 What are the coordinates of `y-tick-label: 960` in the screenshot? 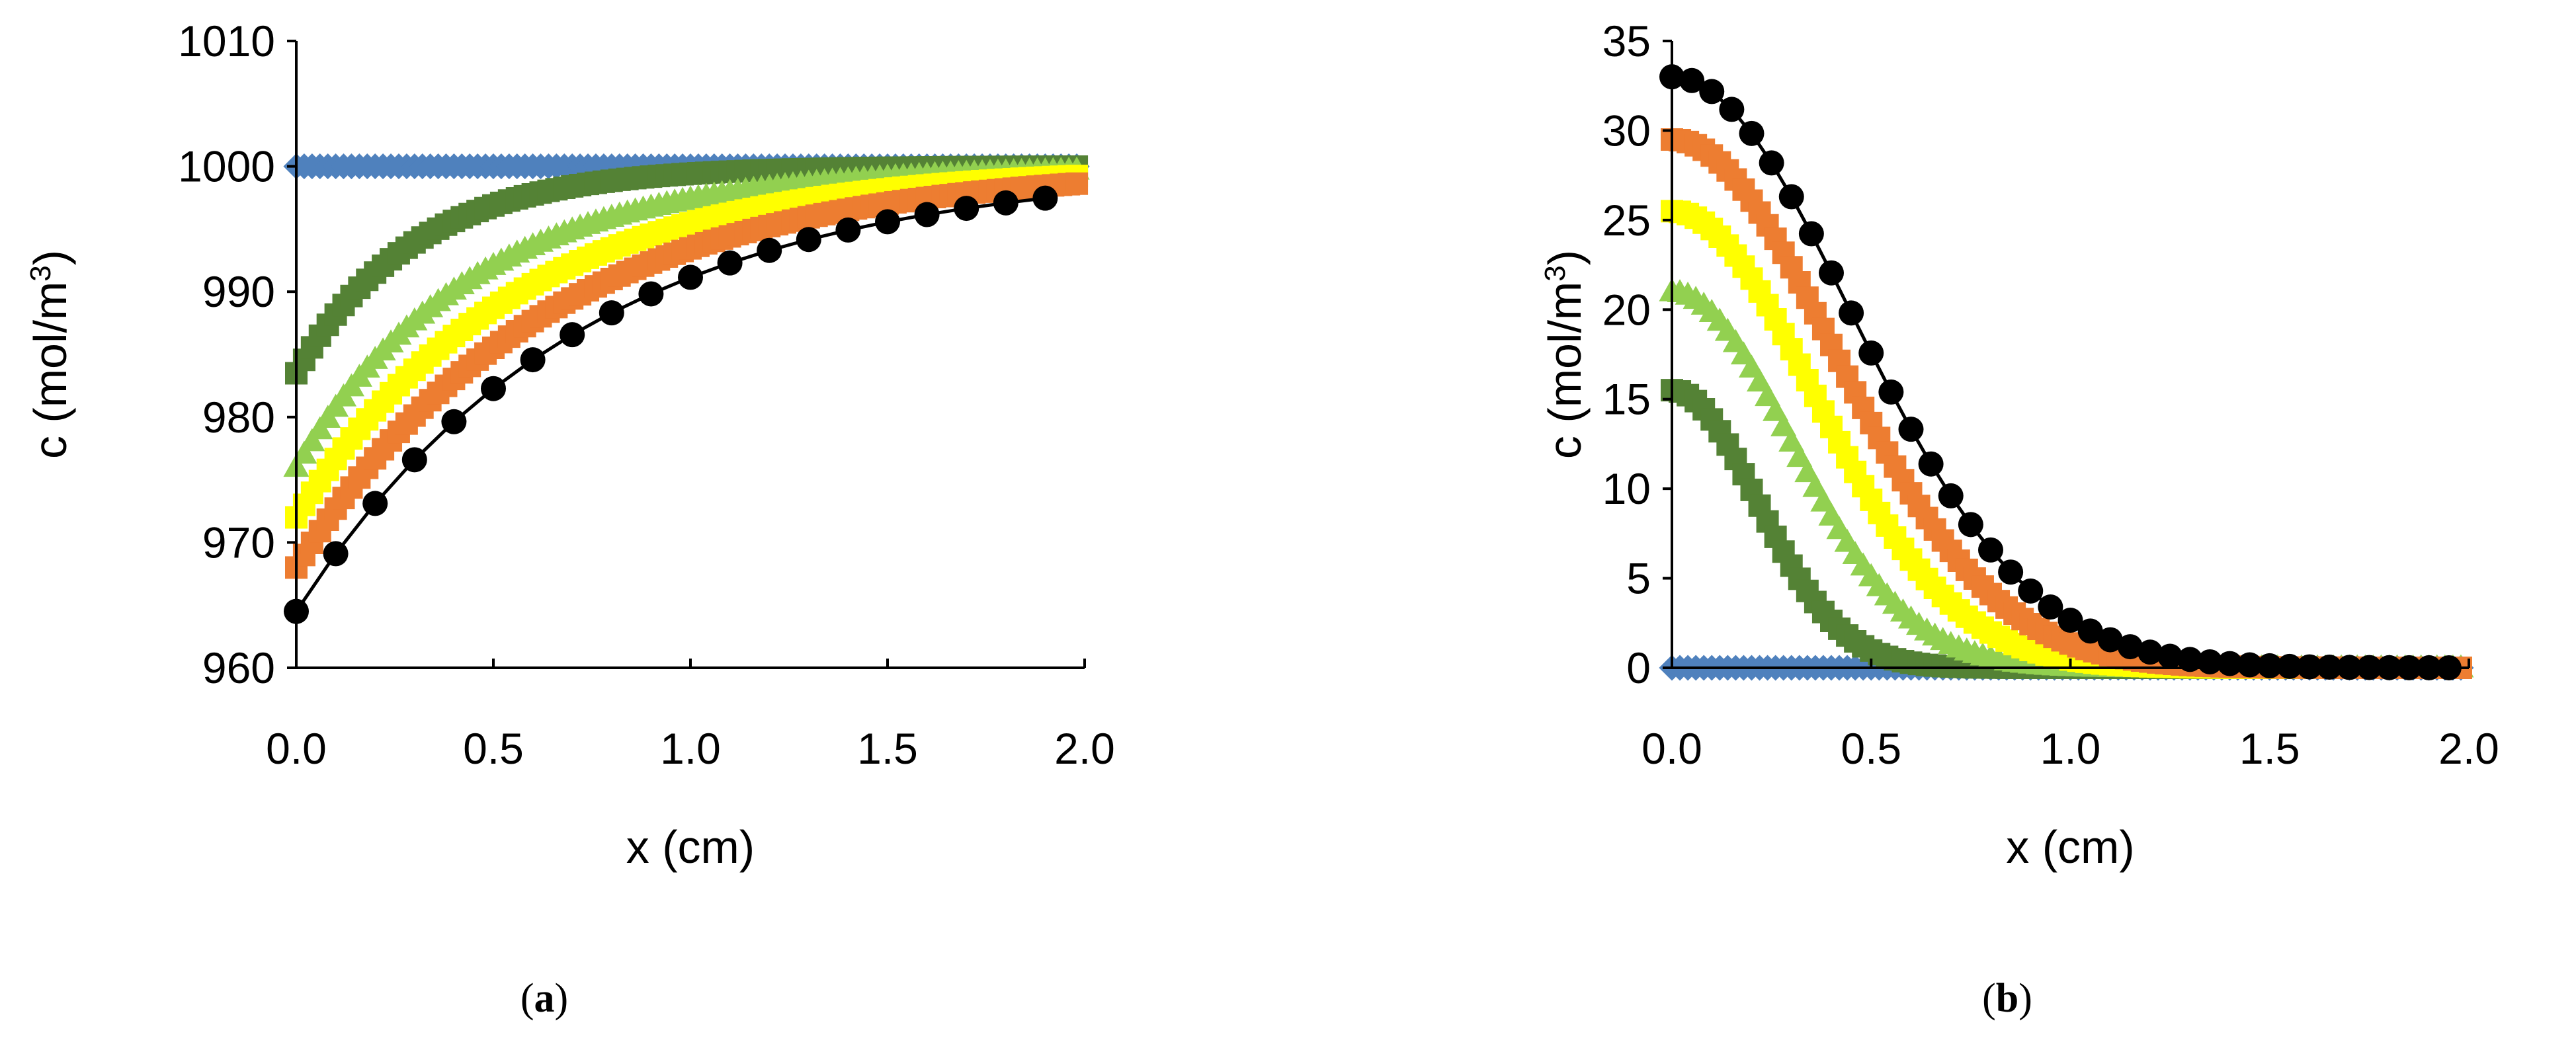 It's located at (238, 667).